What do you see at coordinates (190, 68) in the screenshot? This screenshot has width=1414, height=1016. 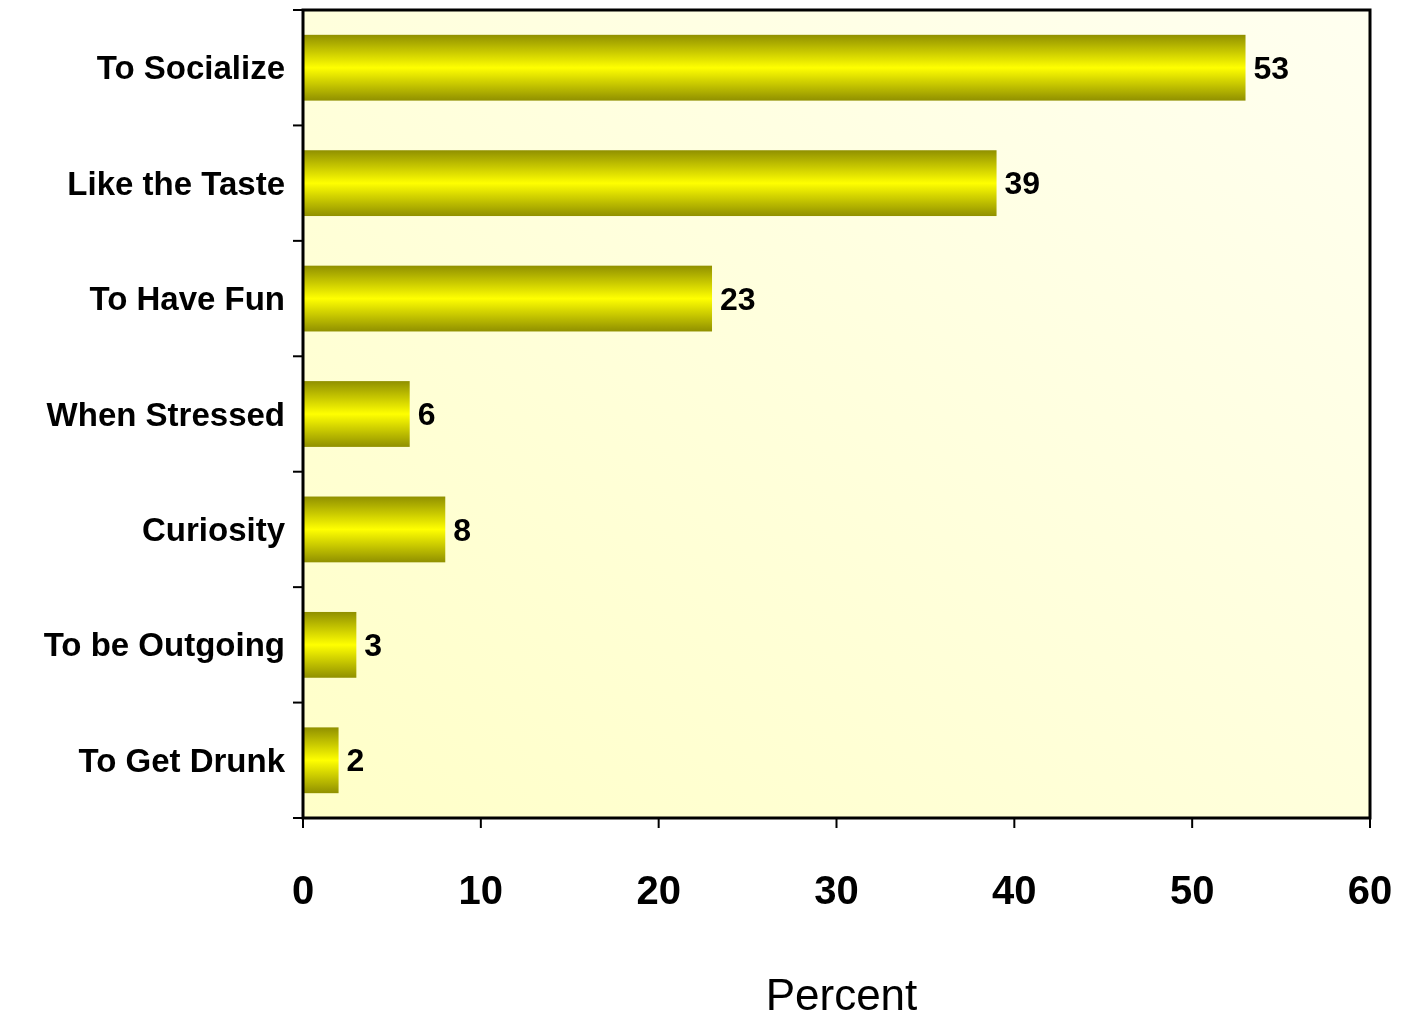 I see `y-tick-label: To Socialize` at bounding box center [190, 68].